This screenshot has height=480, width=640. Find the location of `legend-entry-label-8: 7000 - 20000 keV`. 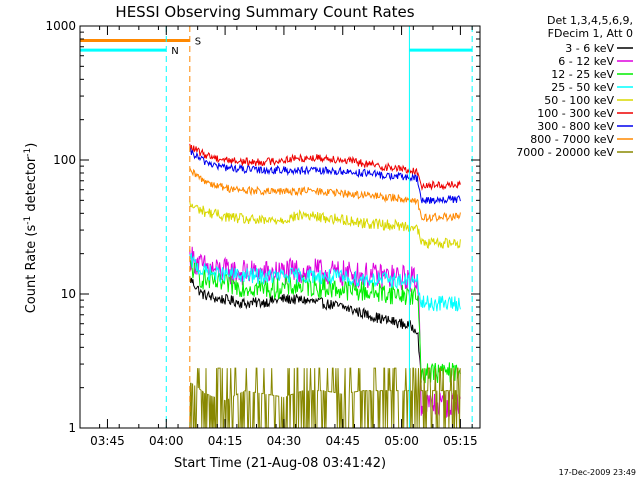

legend-entry-label-8: 7000 - 20000 keV is located at coordinates (565, 152).